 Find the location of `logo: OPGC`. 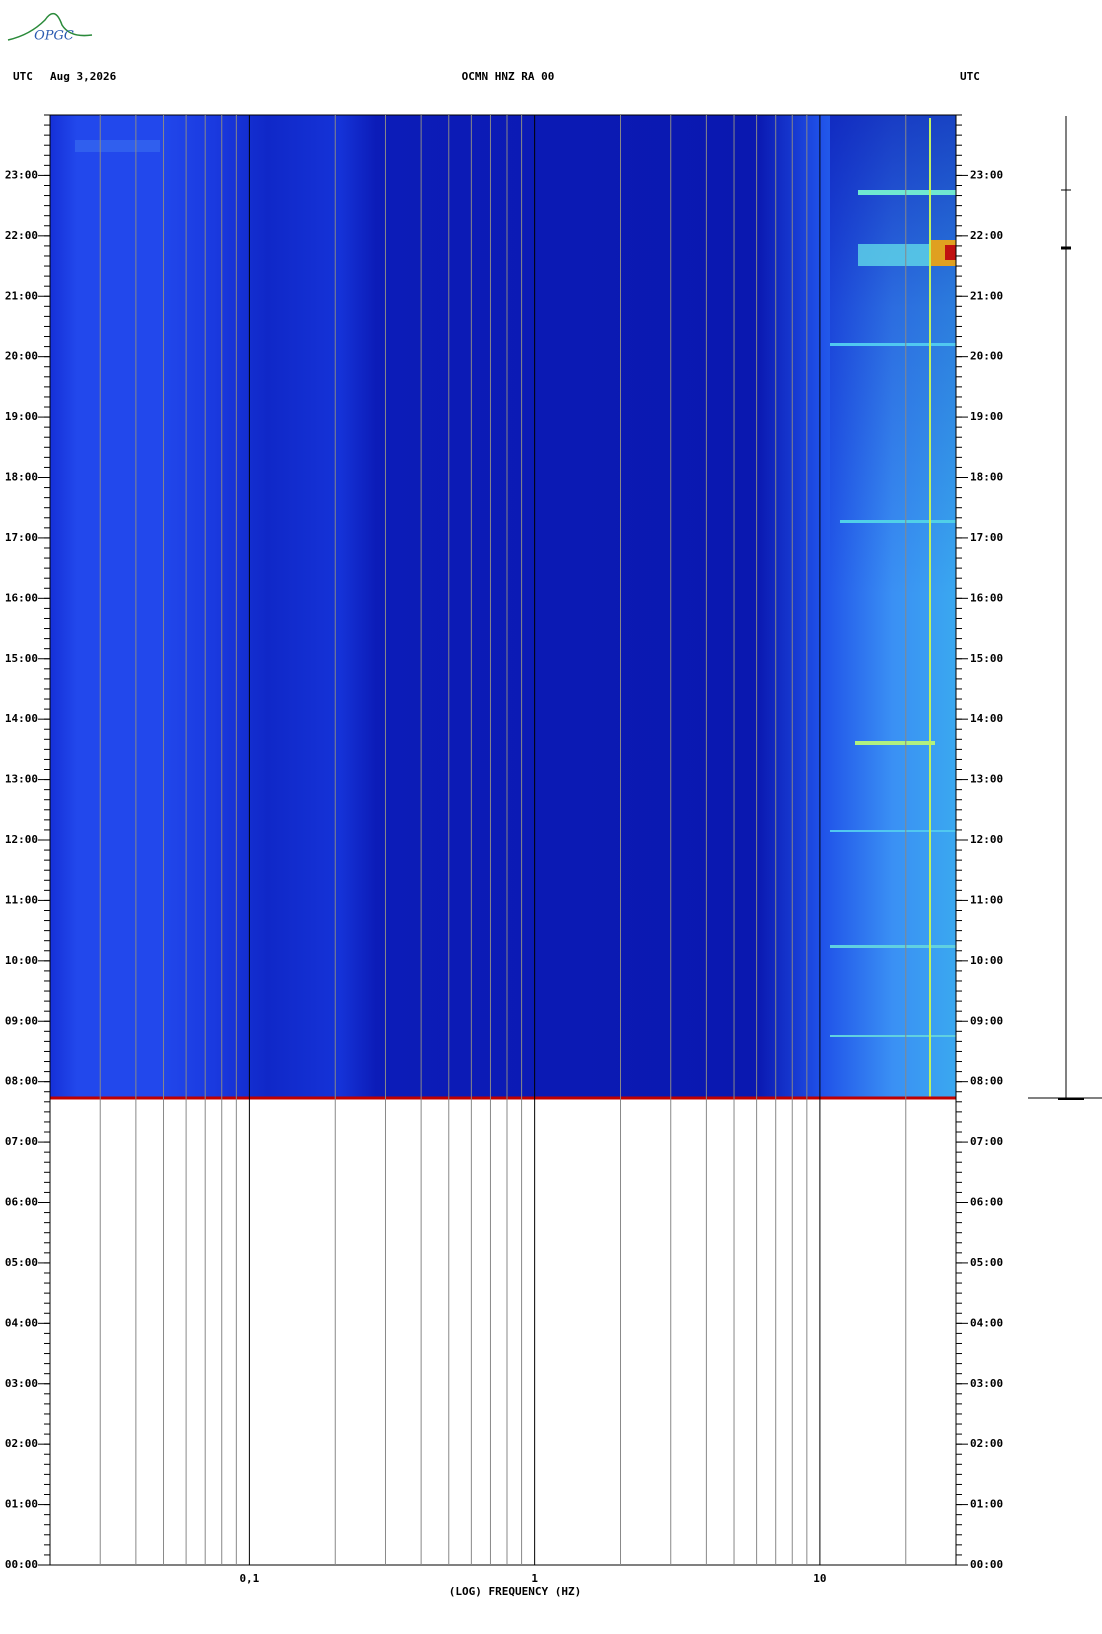

logo: OPGC is located at coordinates (50, 28).